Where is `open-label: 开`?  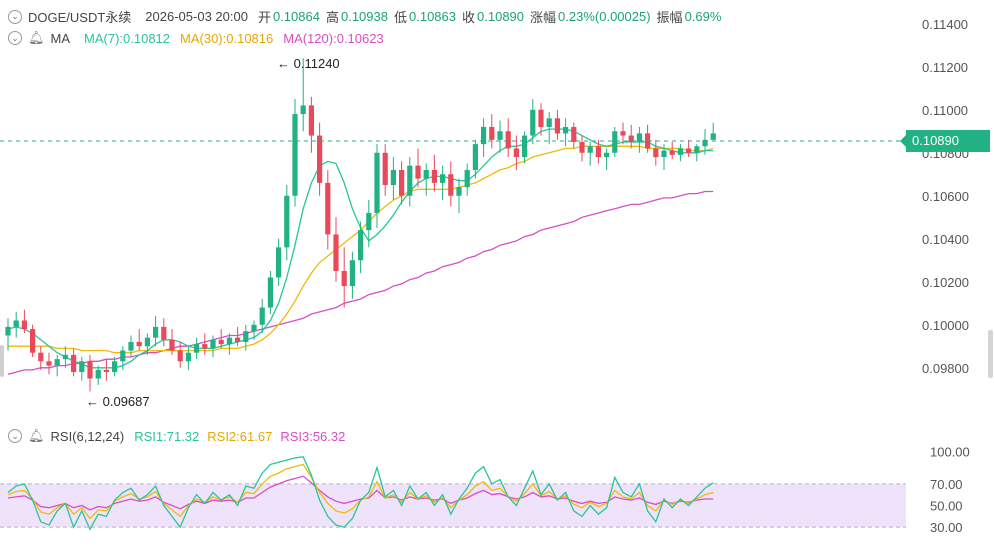 open-label: 开 is located at coordinates (264, 17).